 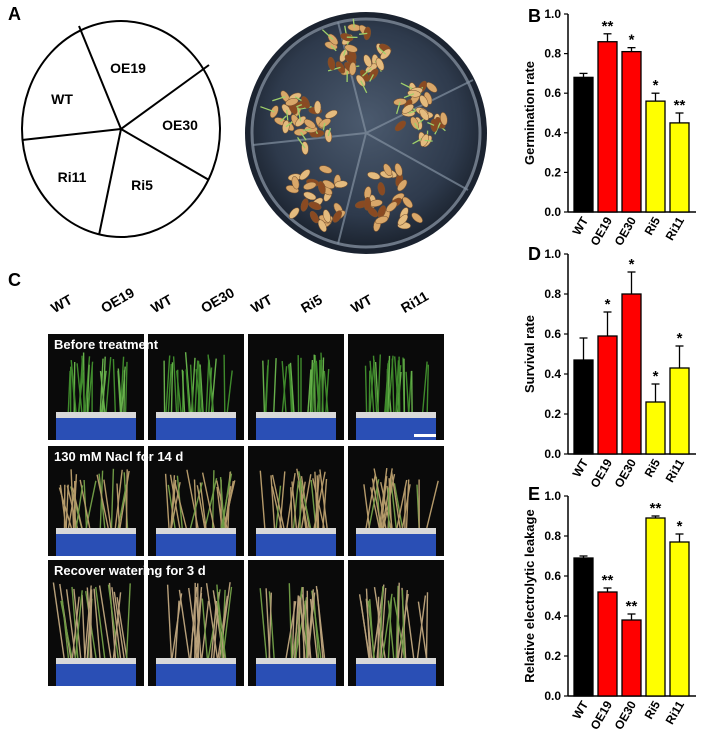 What do you see at coordinates (61, 303) in the screenshot?
I see `genotype-label-wt: WT` at bounding box center [61, 303].